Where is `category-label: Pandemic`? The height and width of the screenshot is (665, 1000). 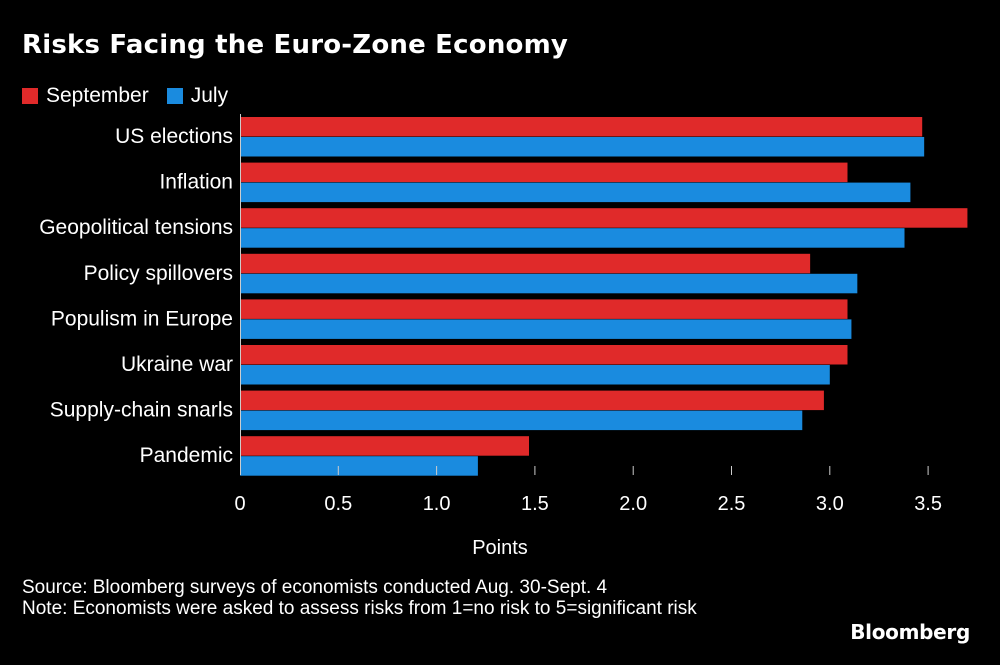 category-label: Pandemic is located at coordinates (186, 455).